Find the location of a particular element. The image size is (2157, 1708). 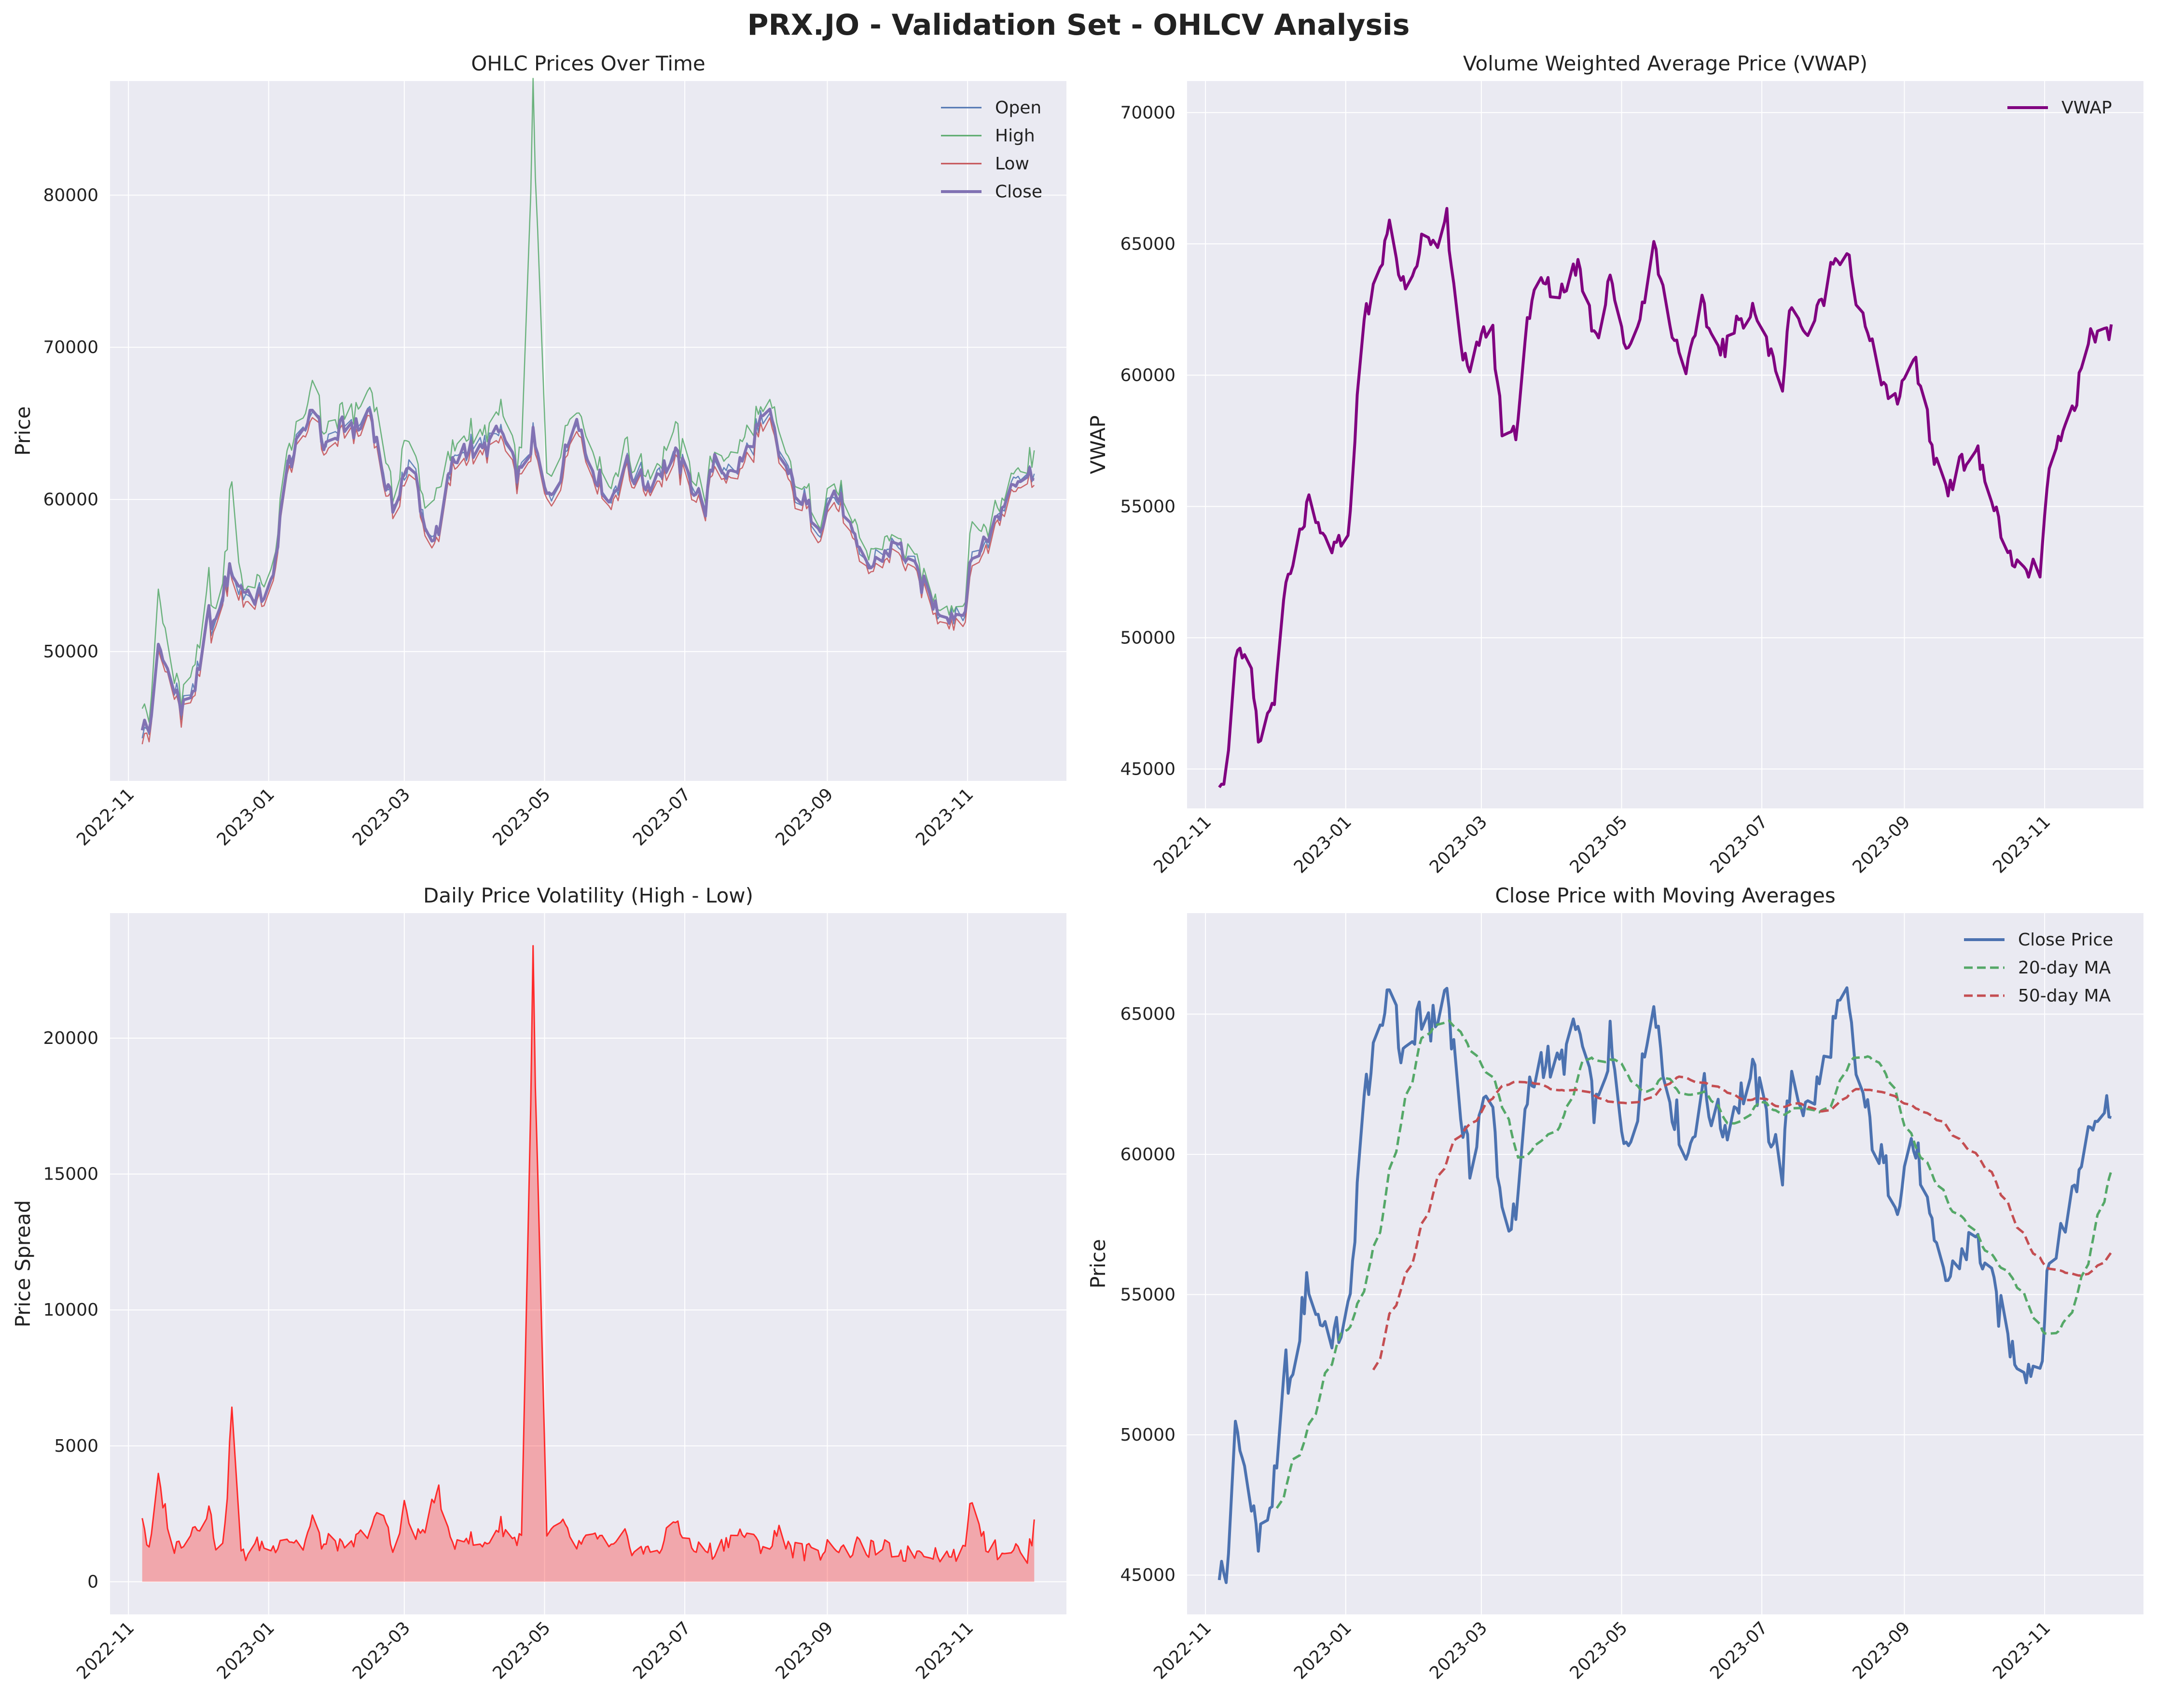

series-line-low is located at coordinates (588, 580).